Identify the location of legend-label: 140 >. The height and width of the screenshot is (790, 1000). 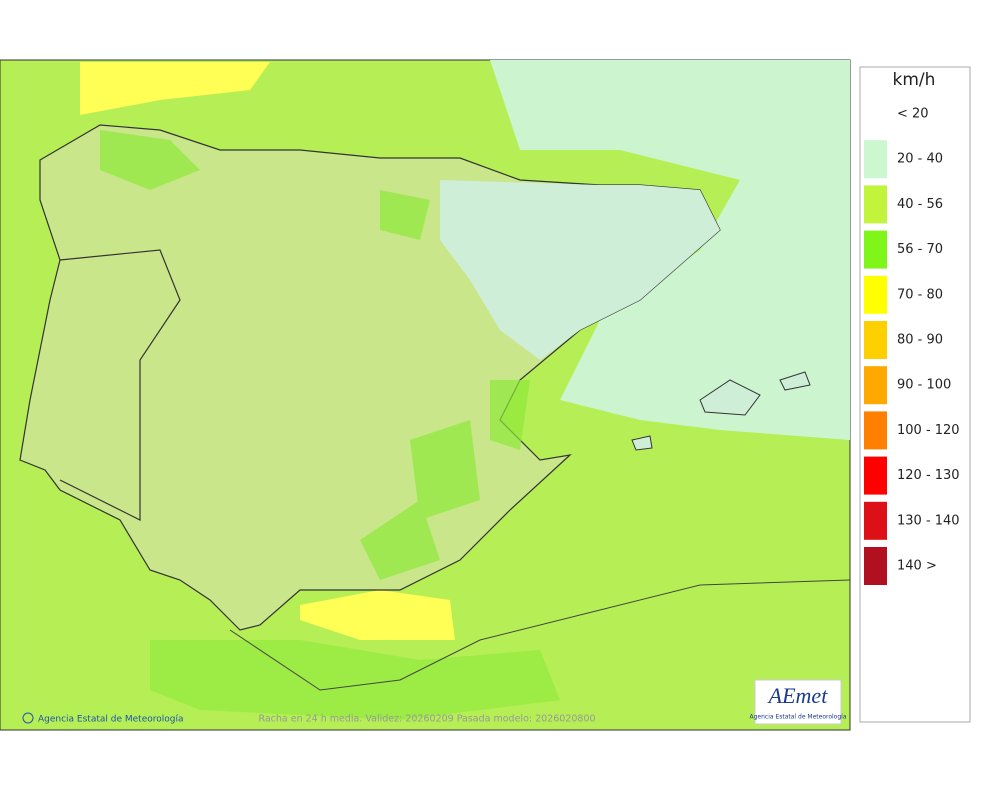
(917, 566).